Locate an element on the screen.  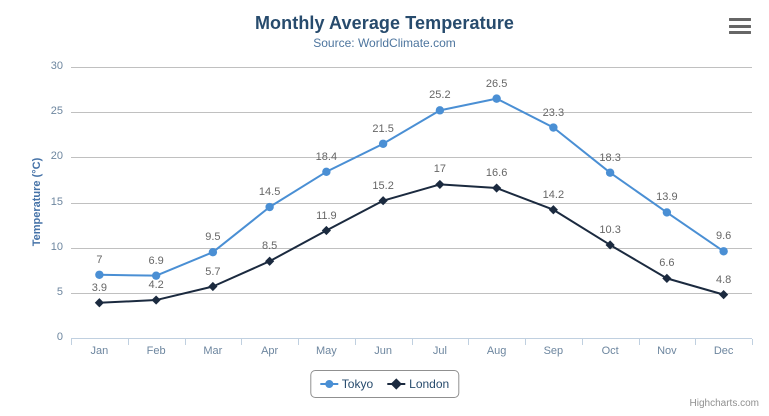
data-label: 7 is located at coordinates (99, 259).